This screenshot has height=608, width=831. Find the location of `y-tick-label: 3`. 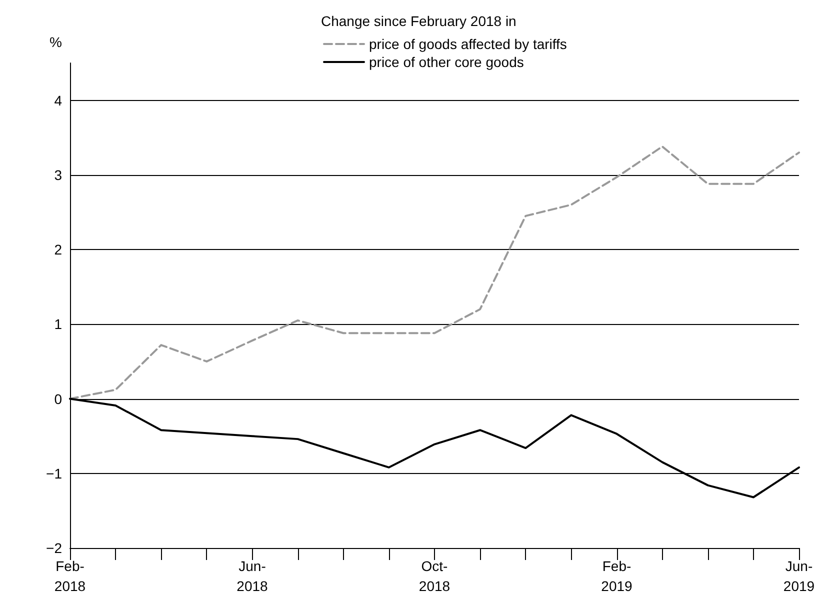

y-tick-label: 3 is located at coordinates (58, 174).